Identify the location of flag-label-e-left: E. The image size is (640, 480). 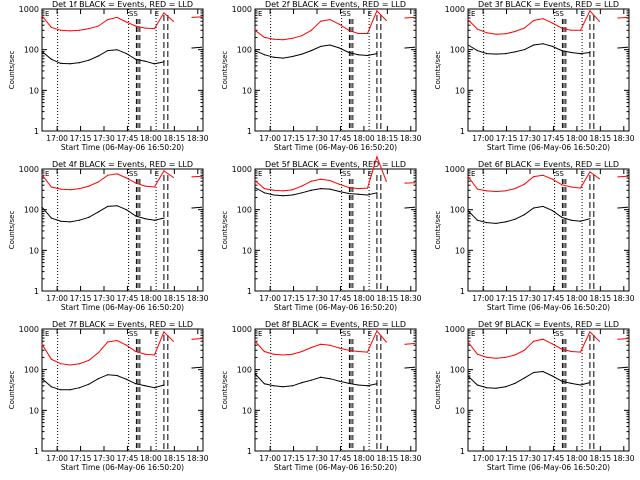
(260, 334).